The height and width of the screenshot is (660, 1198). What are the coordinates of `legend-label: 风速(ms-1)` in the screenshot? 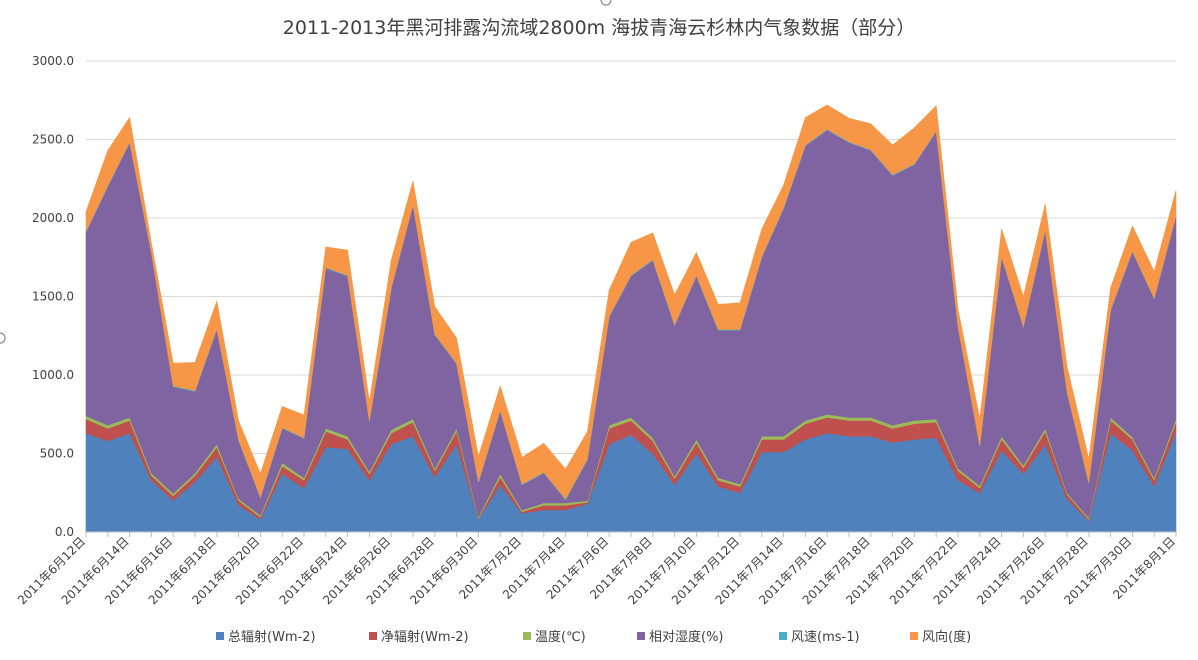 It's located at (825, 637).